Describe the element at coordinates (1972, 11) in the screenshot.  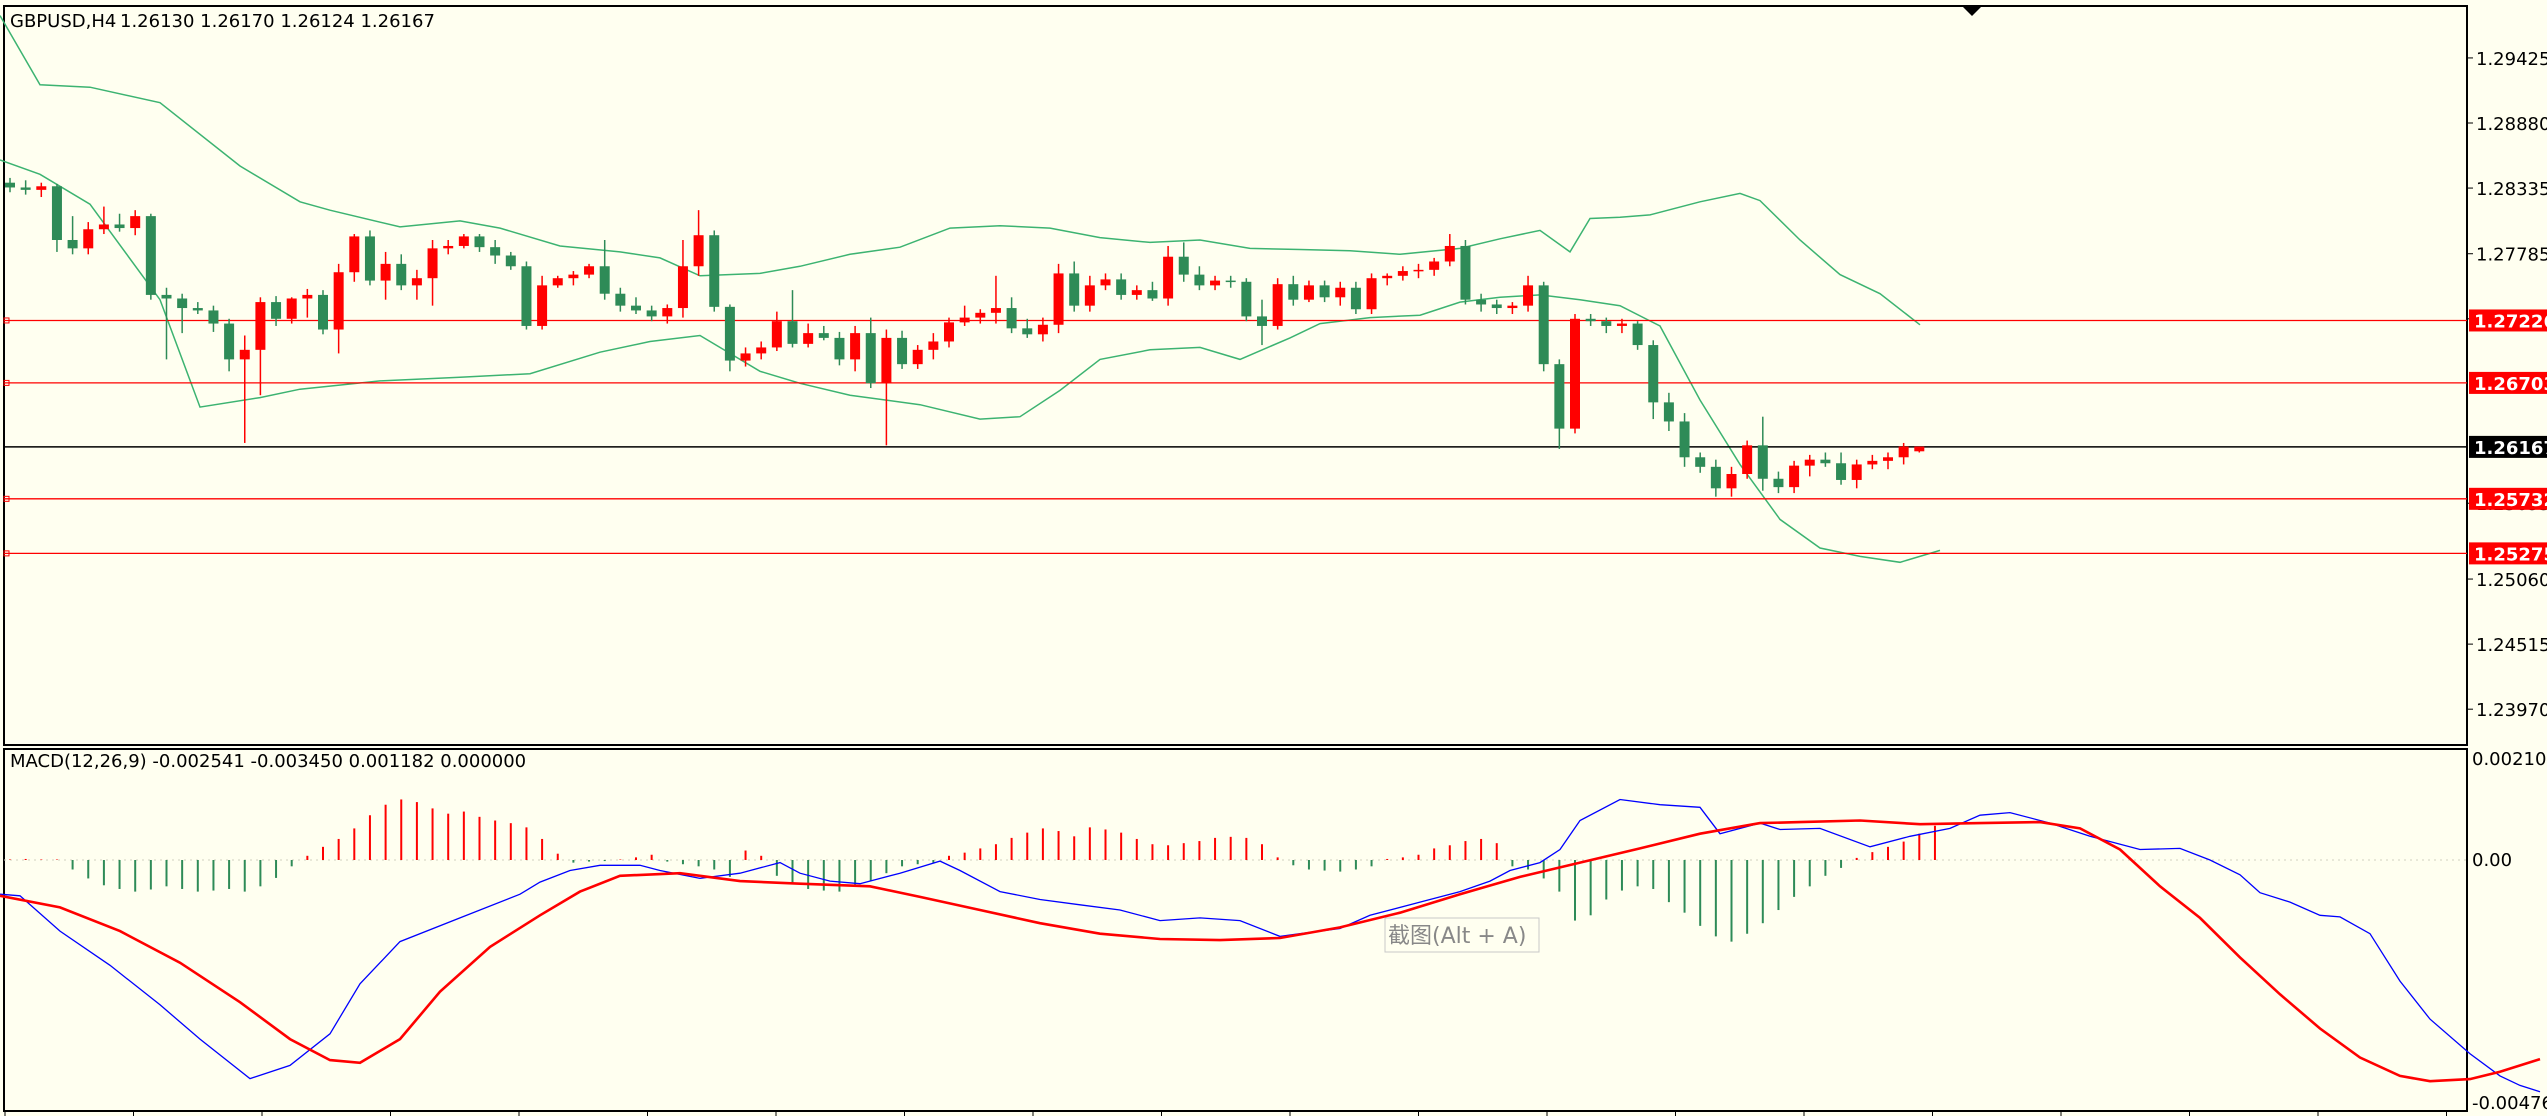
I see `chart-shift-marker-icon` at that location.